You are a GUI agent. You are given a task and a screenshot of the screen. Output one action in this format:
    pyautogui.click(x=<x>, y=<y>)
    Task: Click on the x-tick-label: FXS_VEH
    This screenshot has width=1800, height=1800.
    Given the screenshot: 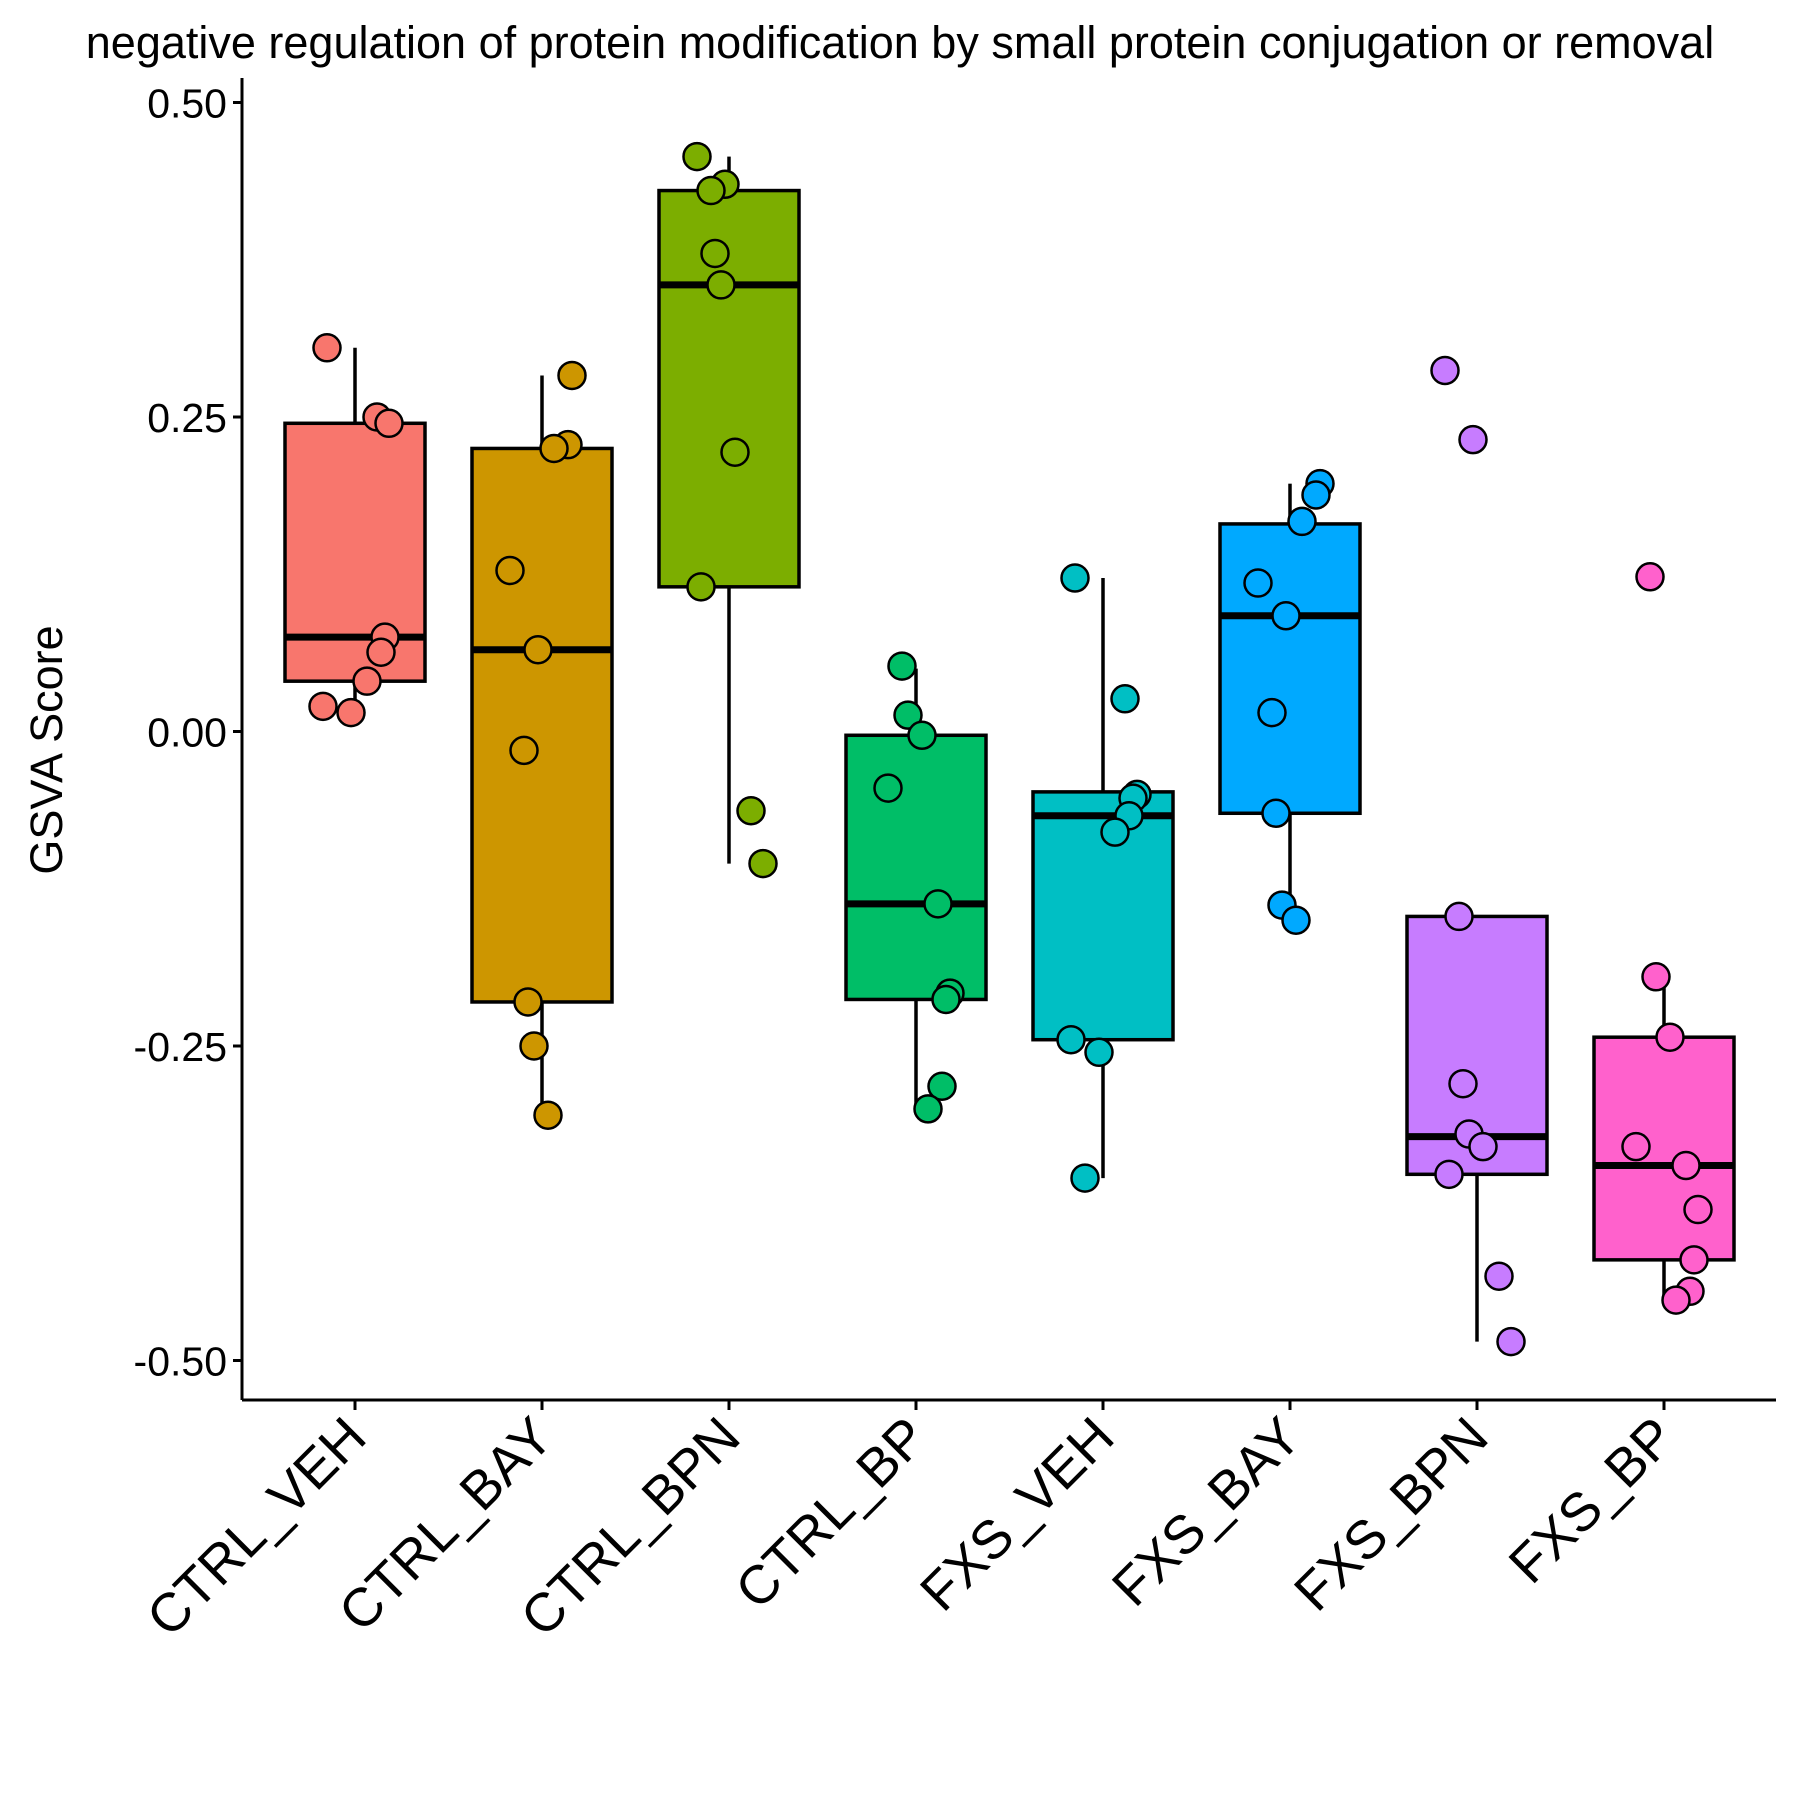 What is the action you would take?
    pyautogui.click(x=1017, y=1514)
    